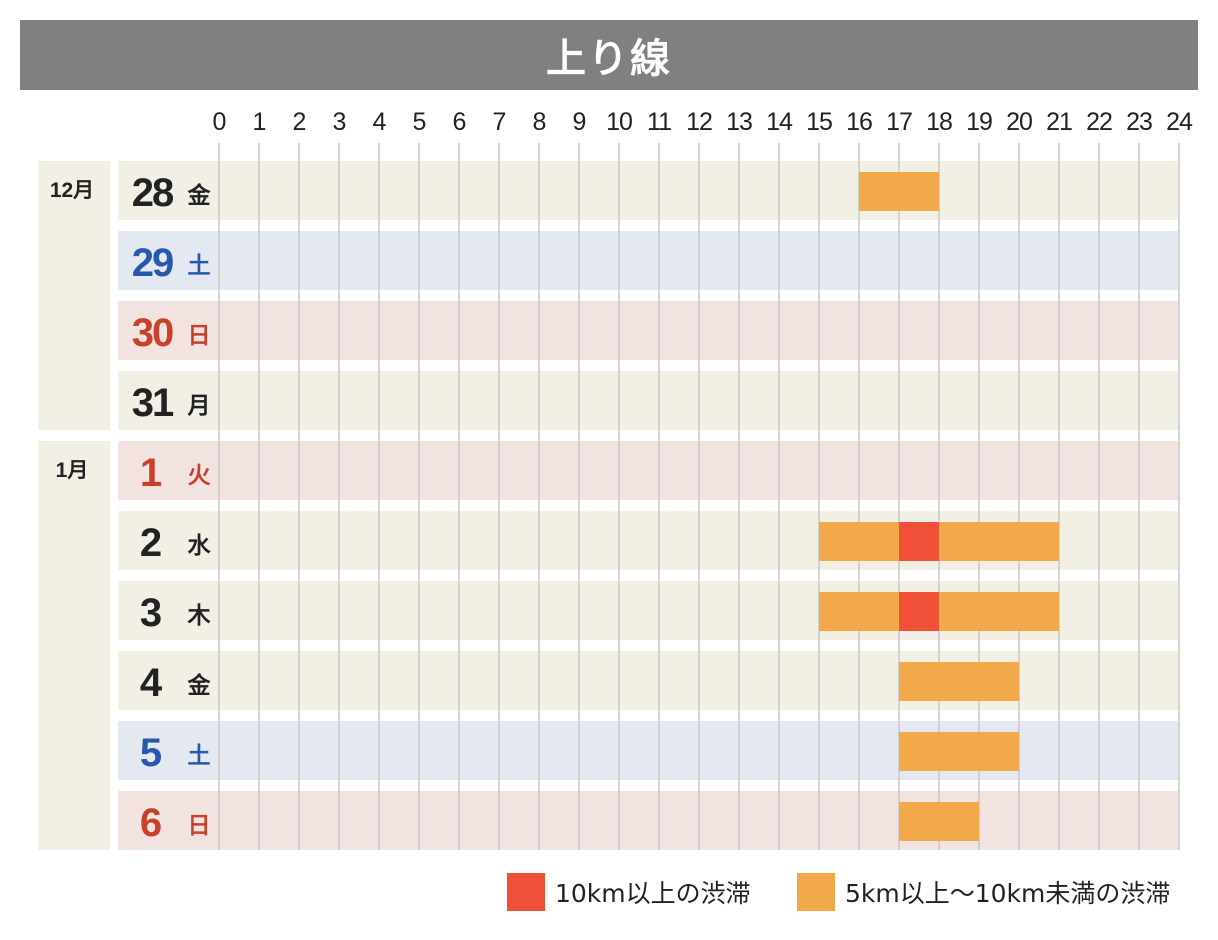 The height and width of the screenshot is (940, 1218). Describe the element at coordinates (1019, 122) in the screenshot. I see `x-tick-label: 20` at that location.